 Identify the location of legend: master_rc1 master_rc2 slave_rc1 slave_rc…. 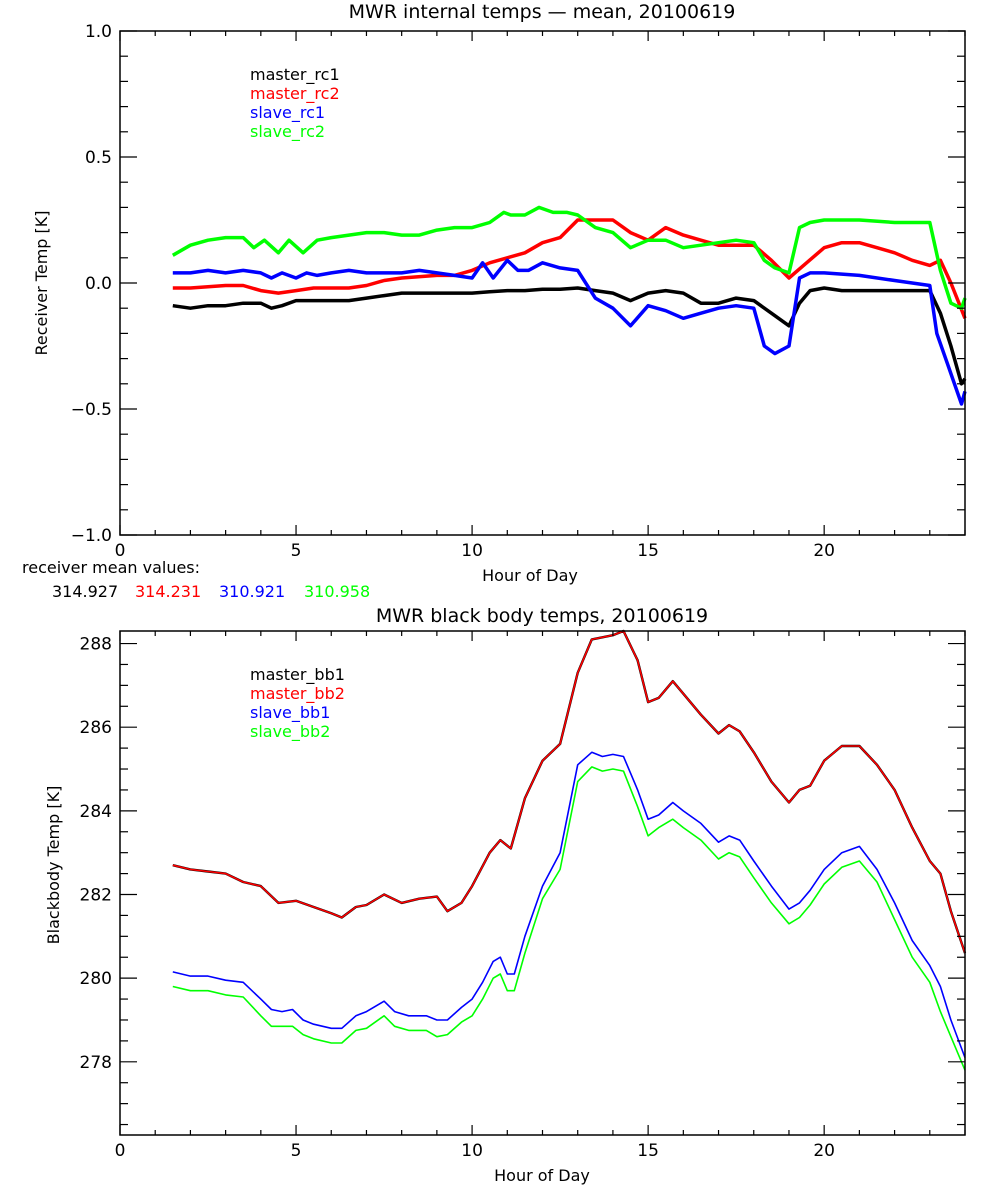
(295, 103).